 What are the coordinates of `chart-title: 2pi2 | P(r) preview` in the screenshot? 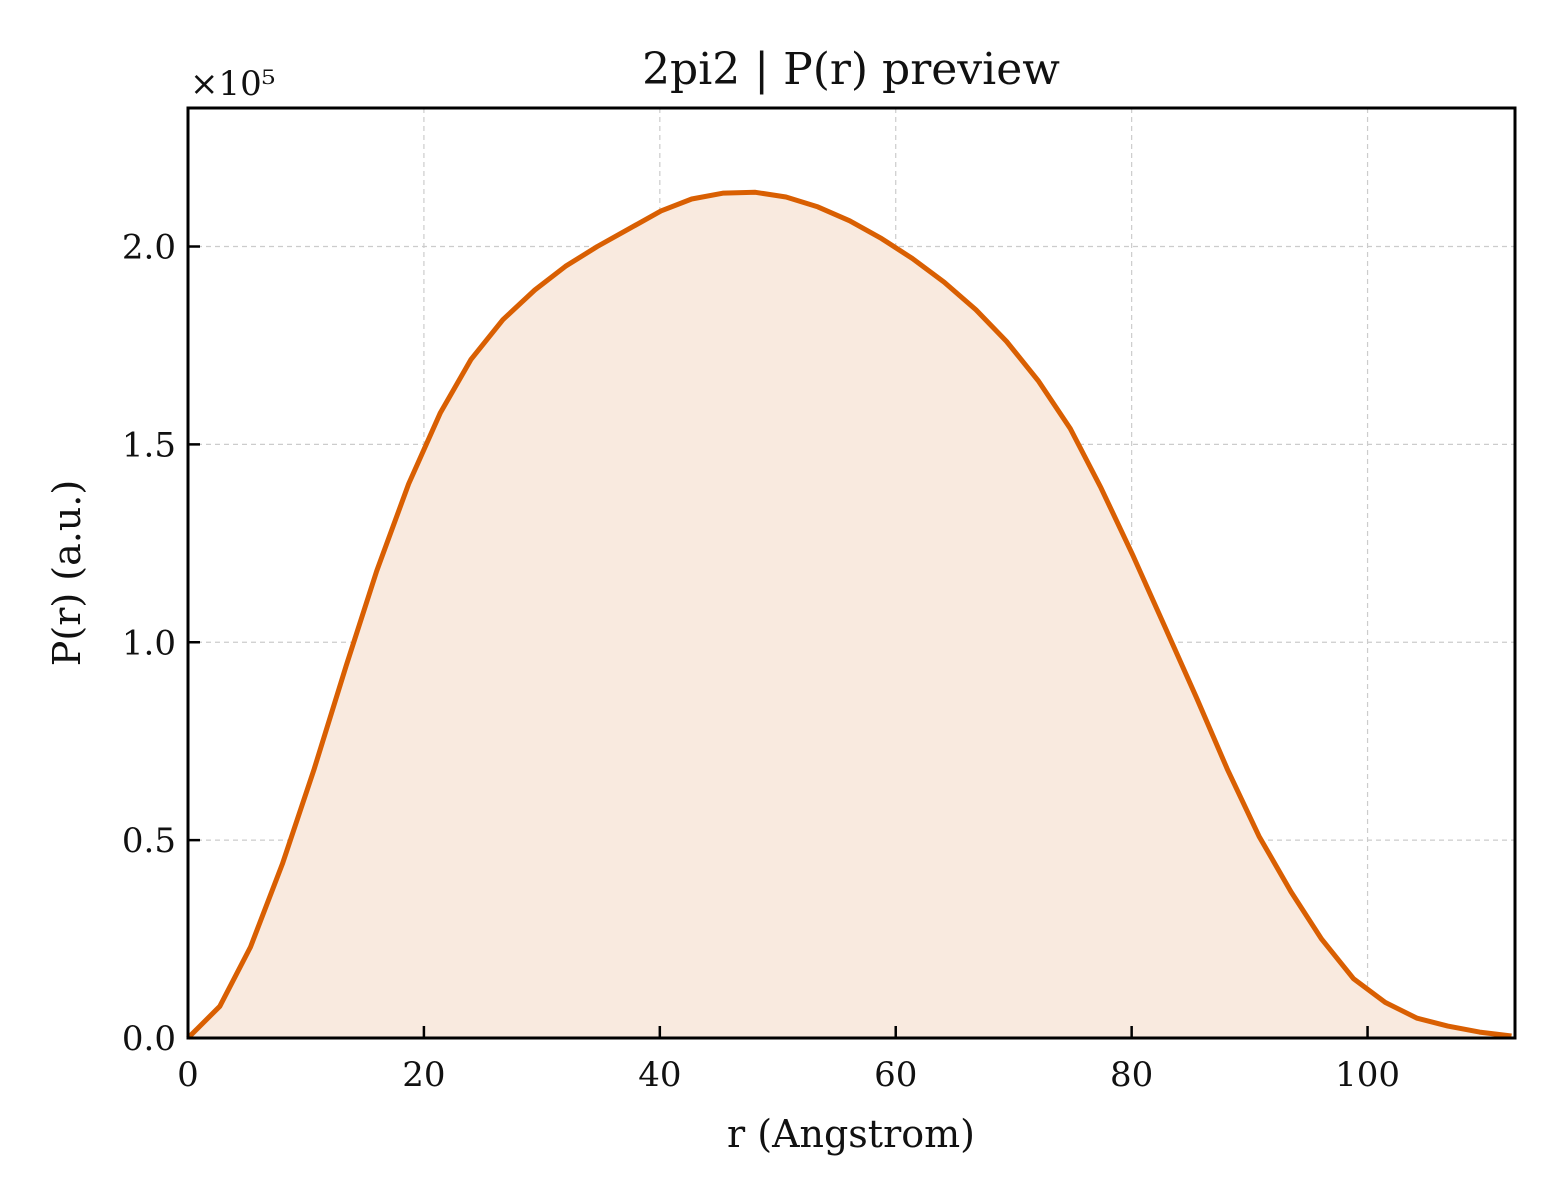 It's located at (851, 69).